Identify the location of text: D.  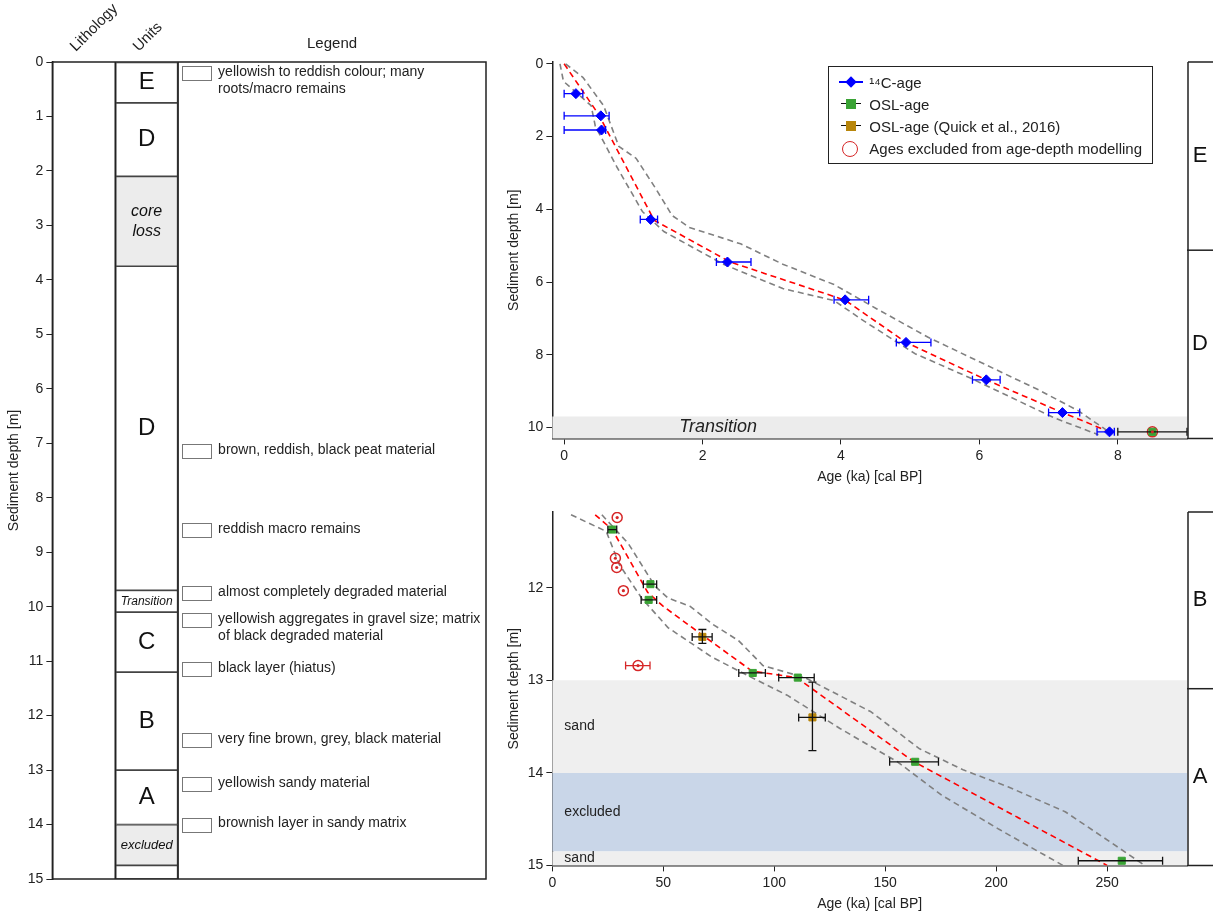
(1200, 343).